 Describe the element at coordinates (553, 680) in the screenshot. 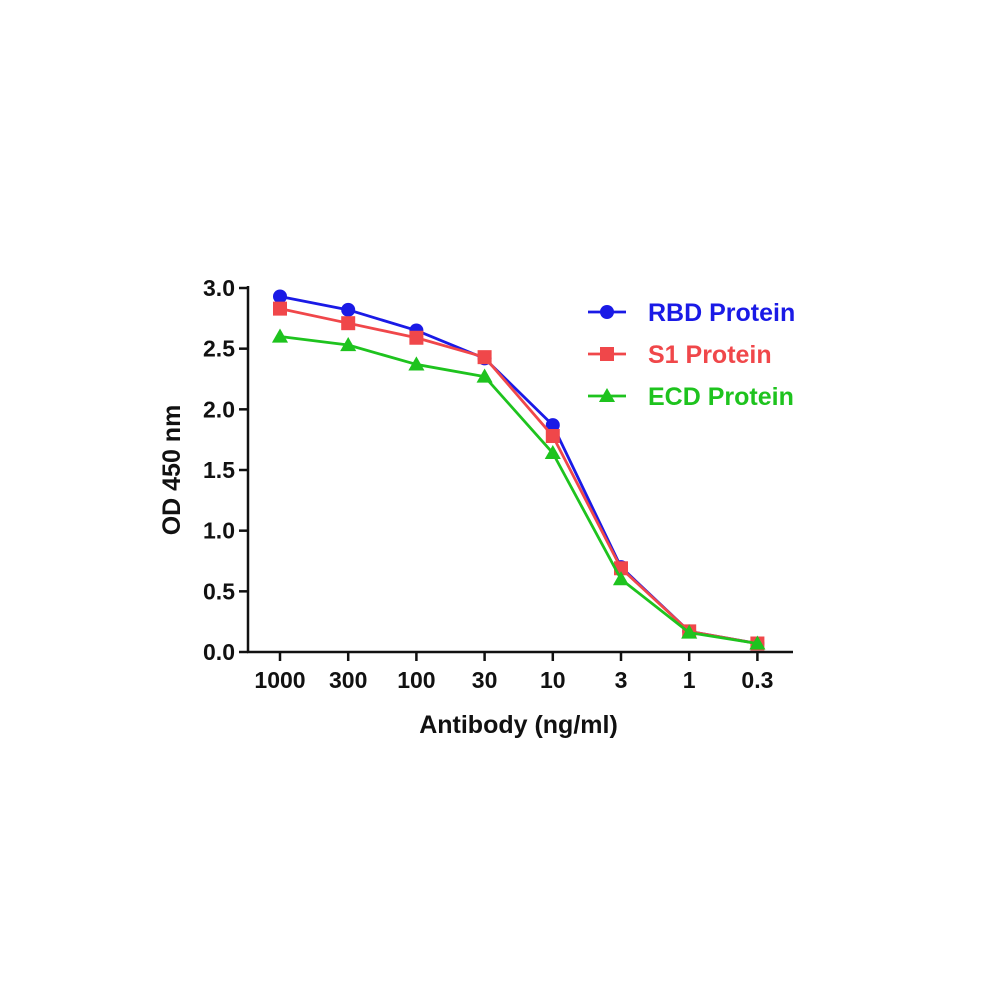

I see `x-tick-label: 10` at that location.